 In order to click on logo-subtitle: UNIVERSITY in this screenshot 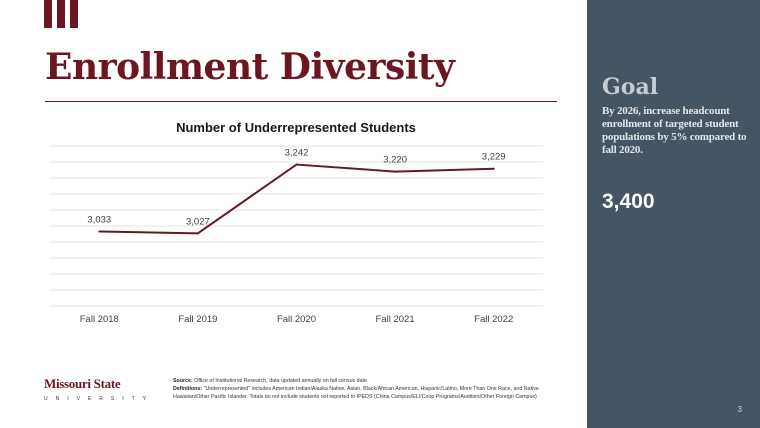, I will do `click(99, 399)`.